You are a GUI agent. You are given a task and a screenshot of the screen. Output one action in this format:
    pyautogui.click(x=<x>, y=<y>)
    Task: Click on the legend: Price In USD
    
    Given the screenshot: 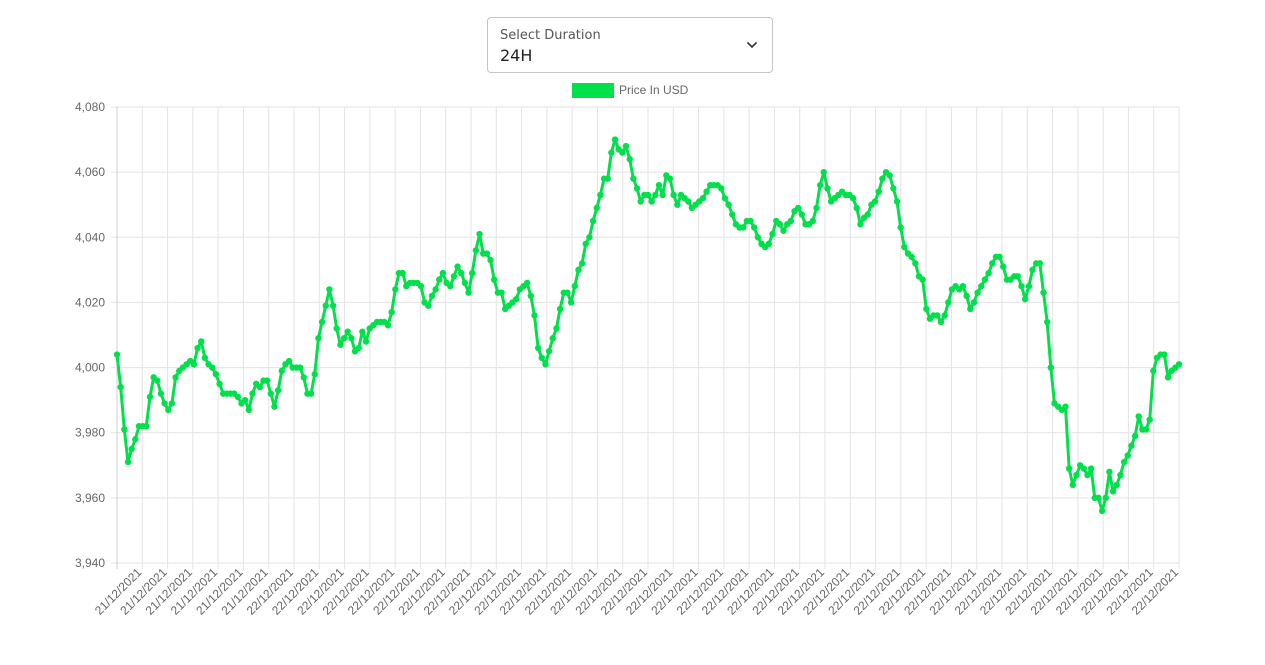 What is the action you would take?
    pyautogui.click(x=630, y=90)
    